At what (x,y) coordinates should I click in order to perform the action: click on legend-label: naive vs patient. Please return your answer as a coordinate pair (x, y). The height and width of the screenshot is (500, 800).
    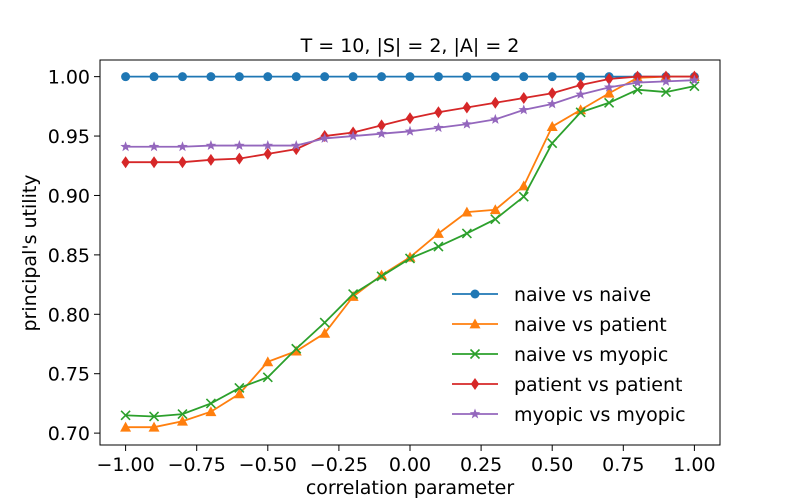
    Looking at the image, I should click on (590, 325).